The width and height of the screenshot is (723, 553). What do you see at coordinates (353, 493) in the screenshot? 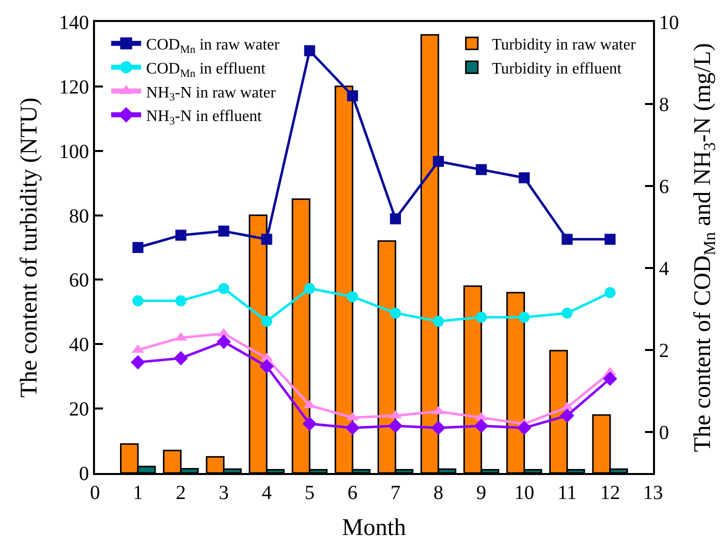
I see `x-tick-label: 6` at bounding box center [353, 493].